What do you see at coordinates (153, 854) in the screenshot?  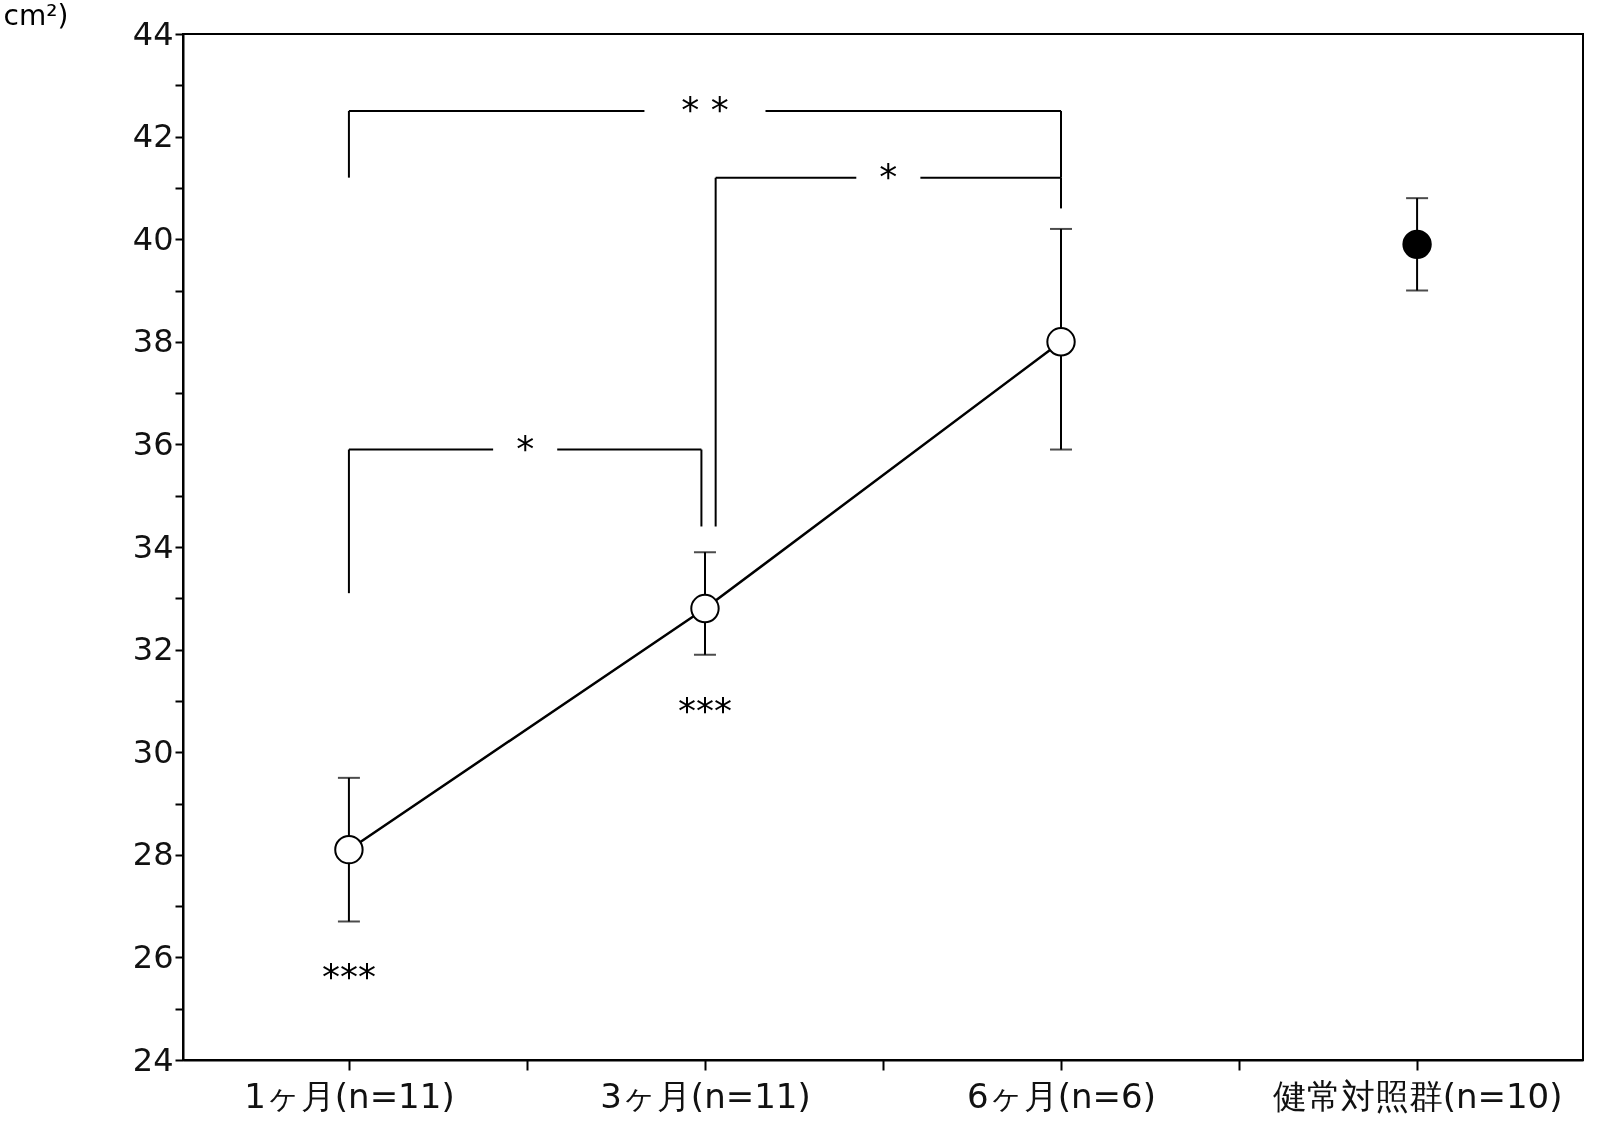 I see `y-tick-label: 28` at bounding box center [153, 854].